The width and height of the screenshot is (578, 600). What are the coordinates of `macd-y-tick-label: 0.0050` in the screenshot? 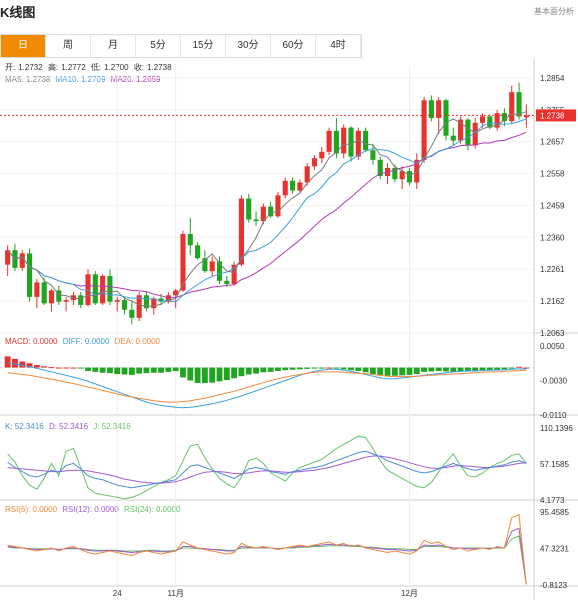 It's located at (552, 346).